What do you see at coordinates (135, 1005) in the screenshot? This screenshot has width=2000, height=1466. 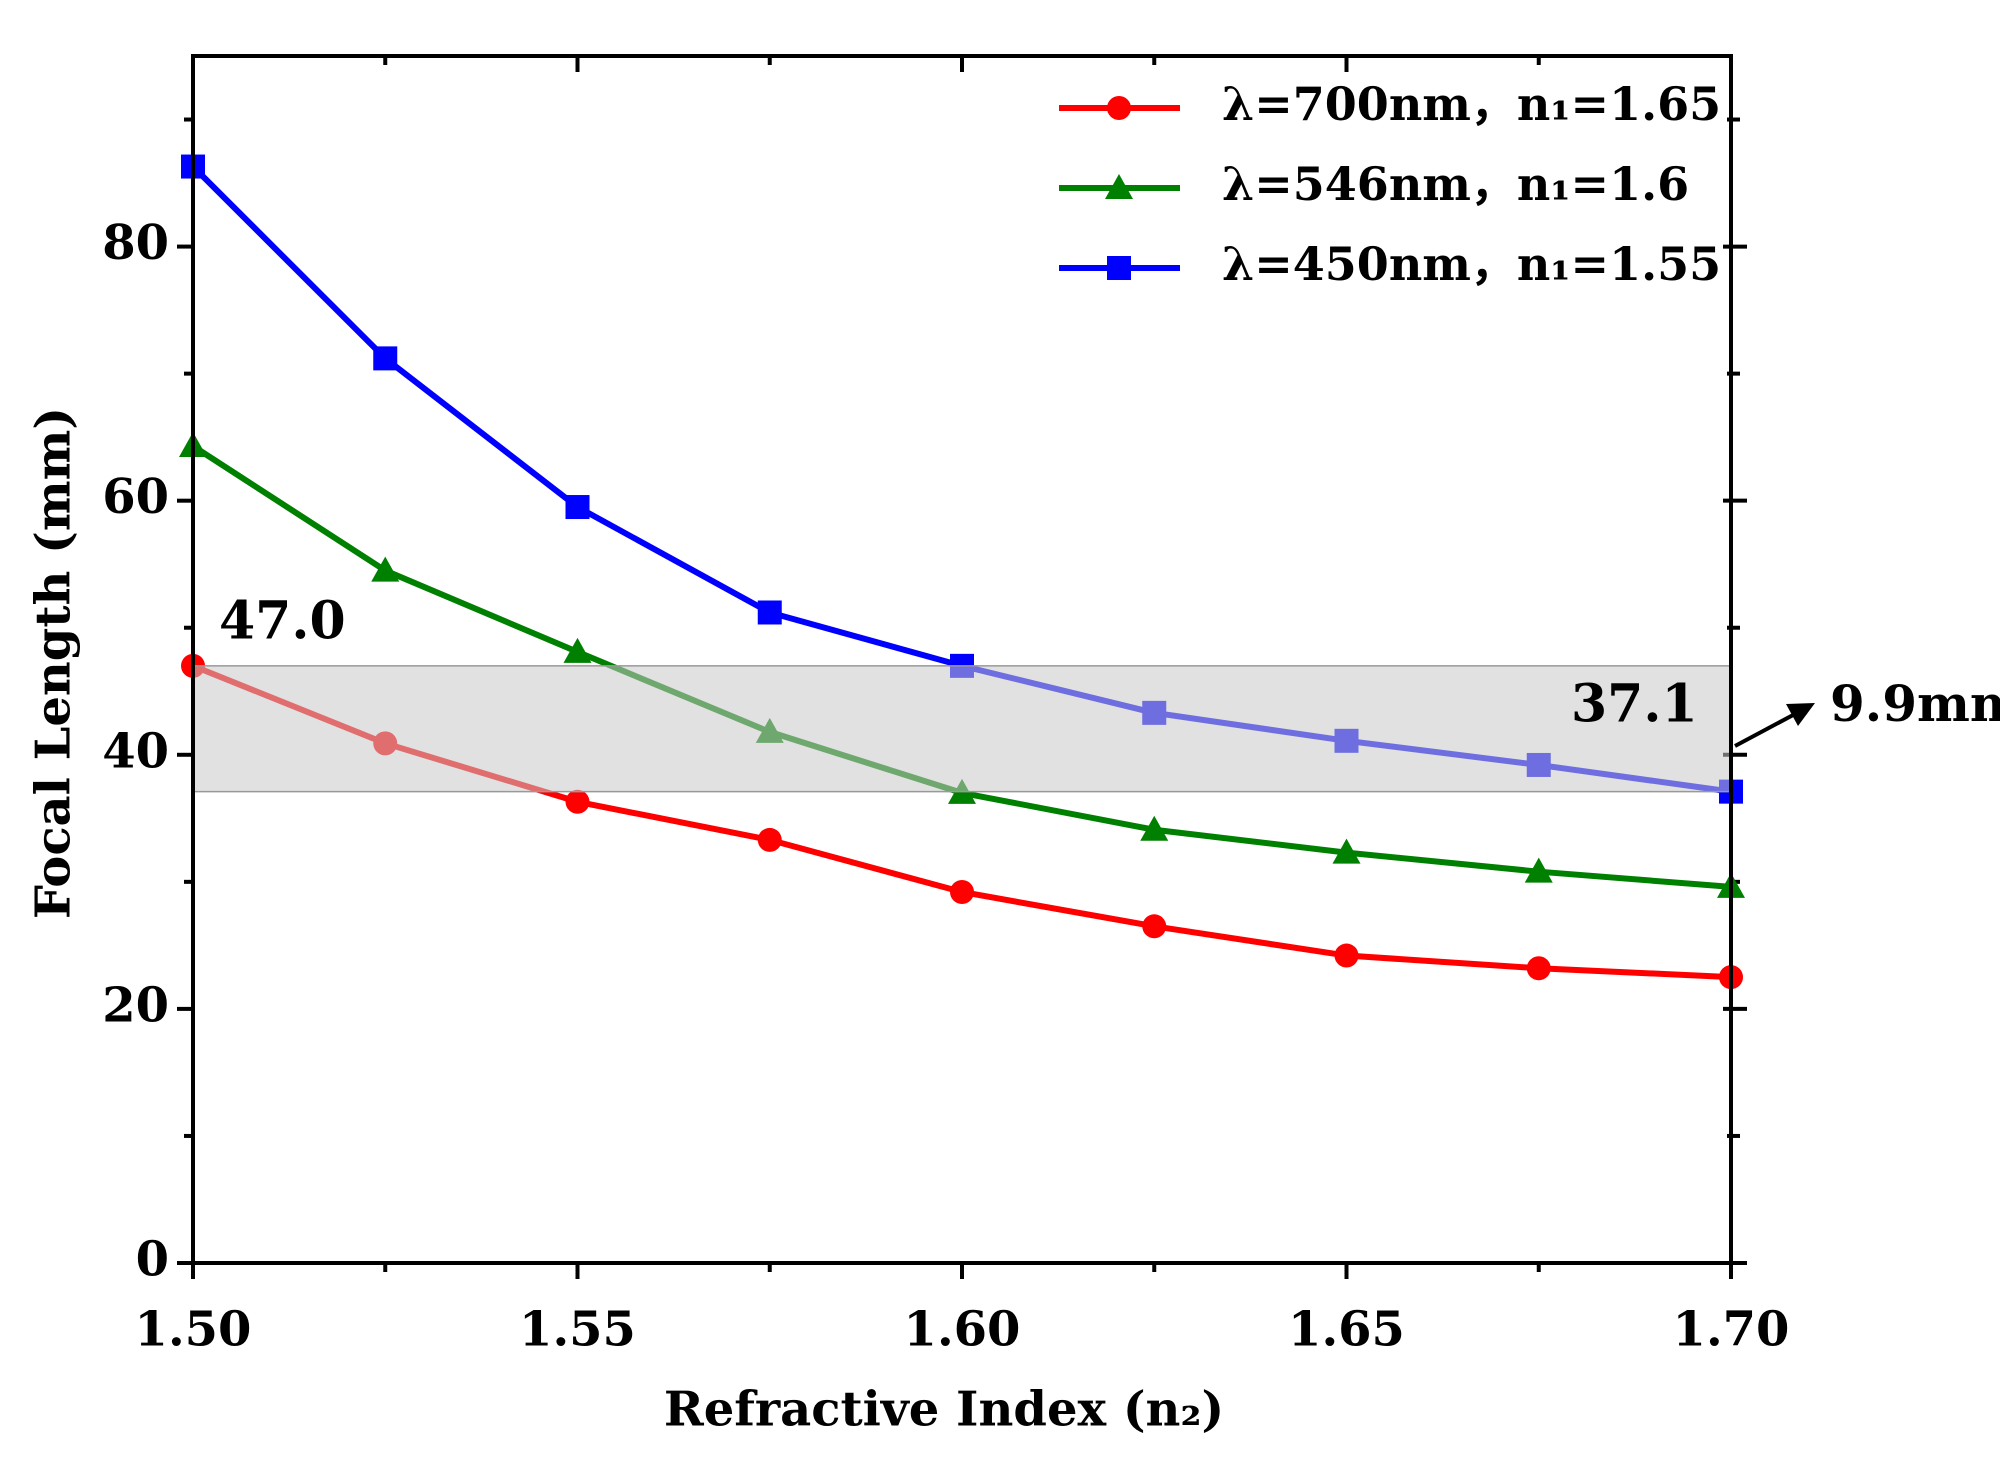 I see `y-tick-label: 20` at bounding box center [135, 1005].